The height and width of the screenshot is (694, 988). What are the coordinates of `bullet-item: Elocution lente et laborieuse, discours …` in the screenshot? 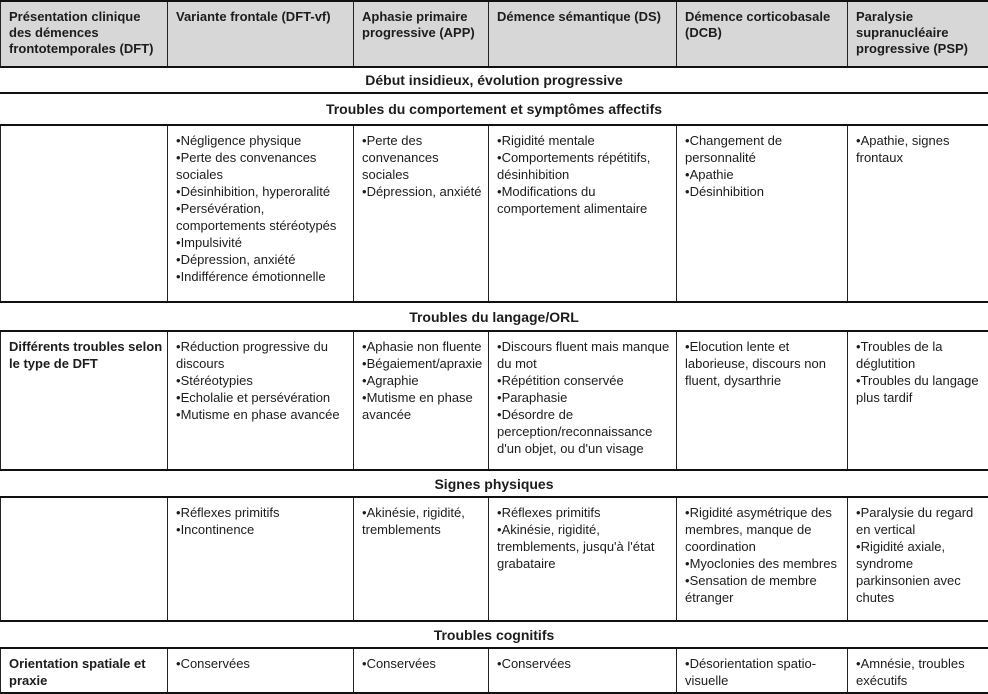 It's located at (764, 363).